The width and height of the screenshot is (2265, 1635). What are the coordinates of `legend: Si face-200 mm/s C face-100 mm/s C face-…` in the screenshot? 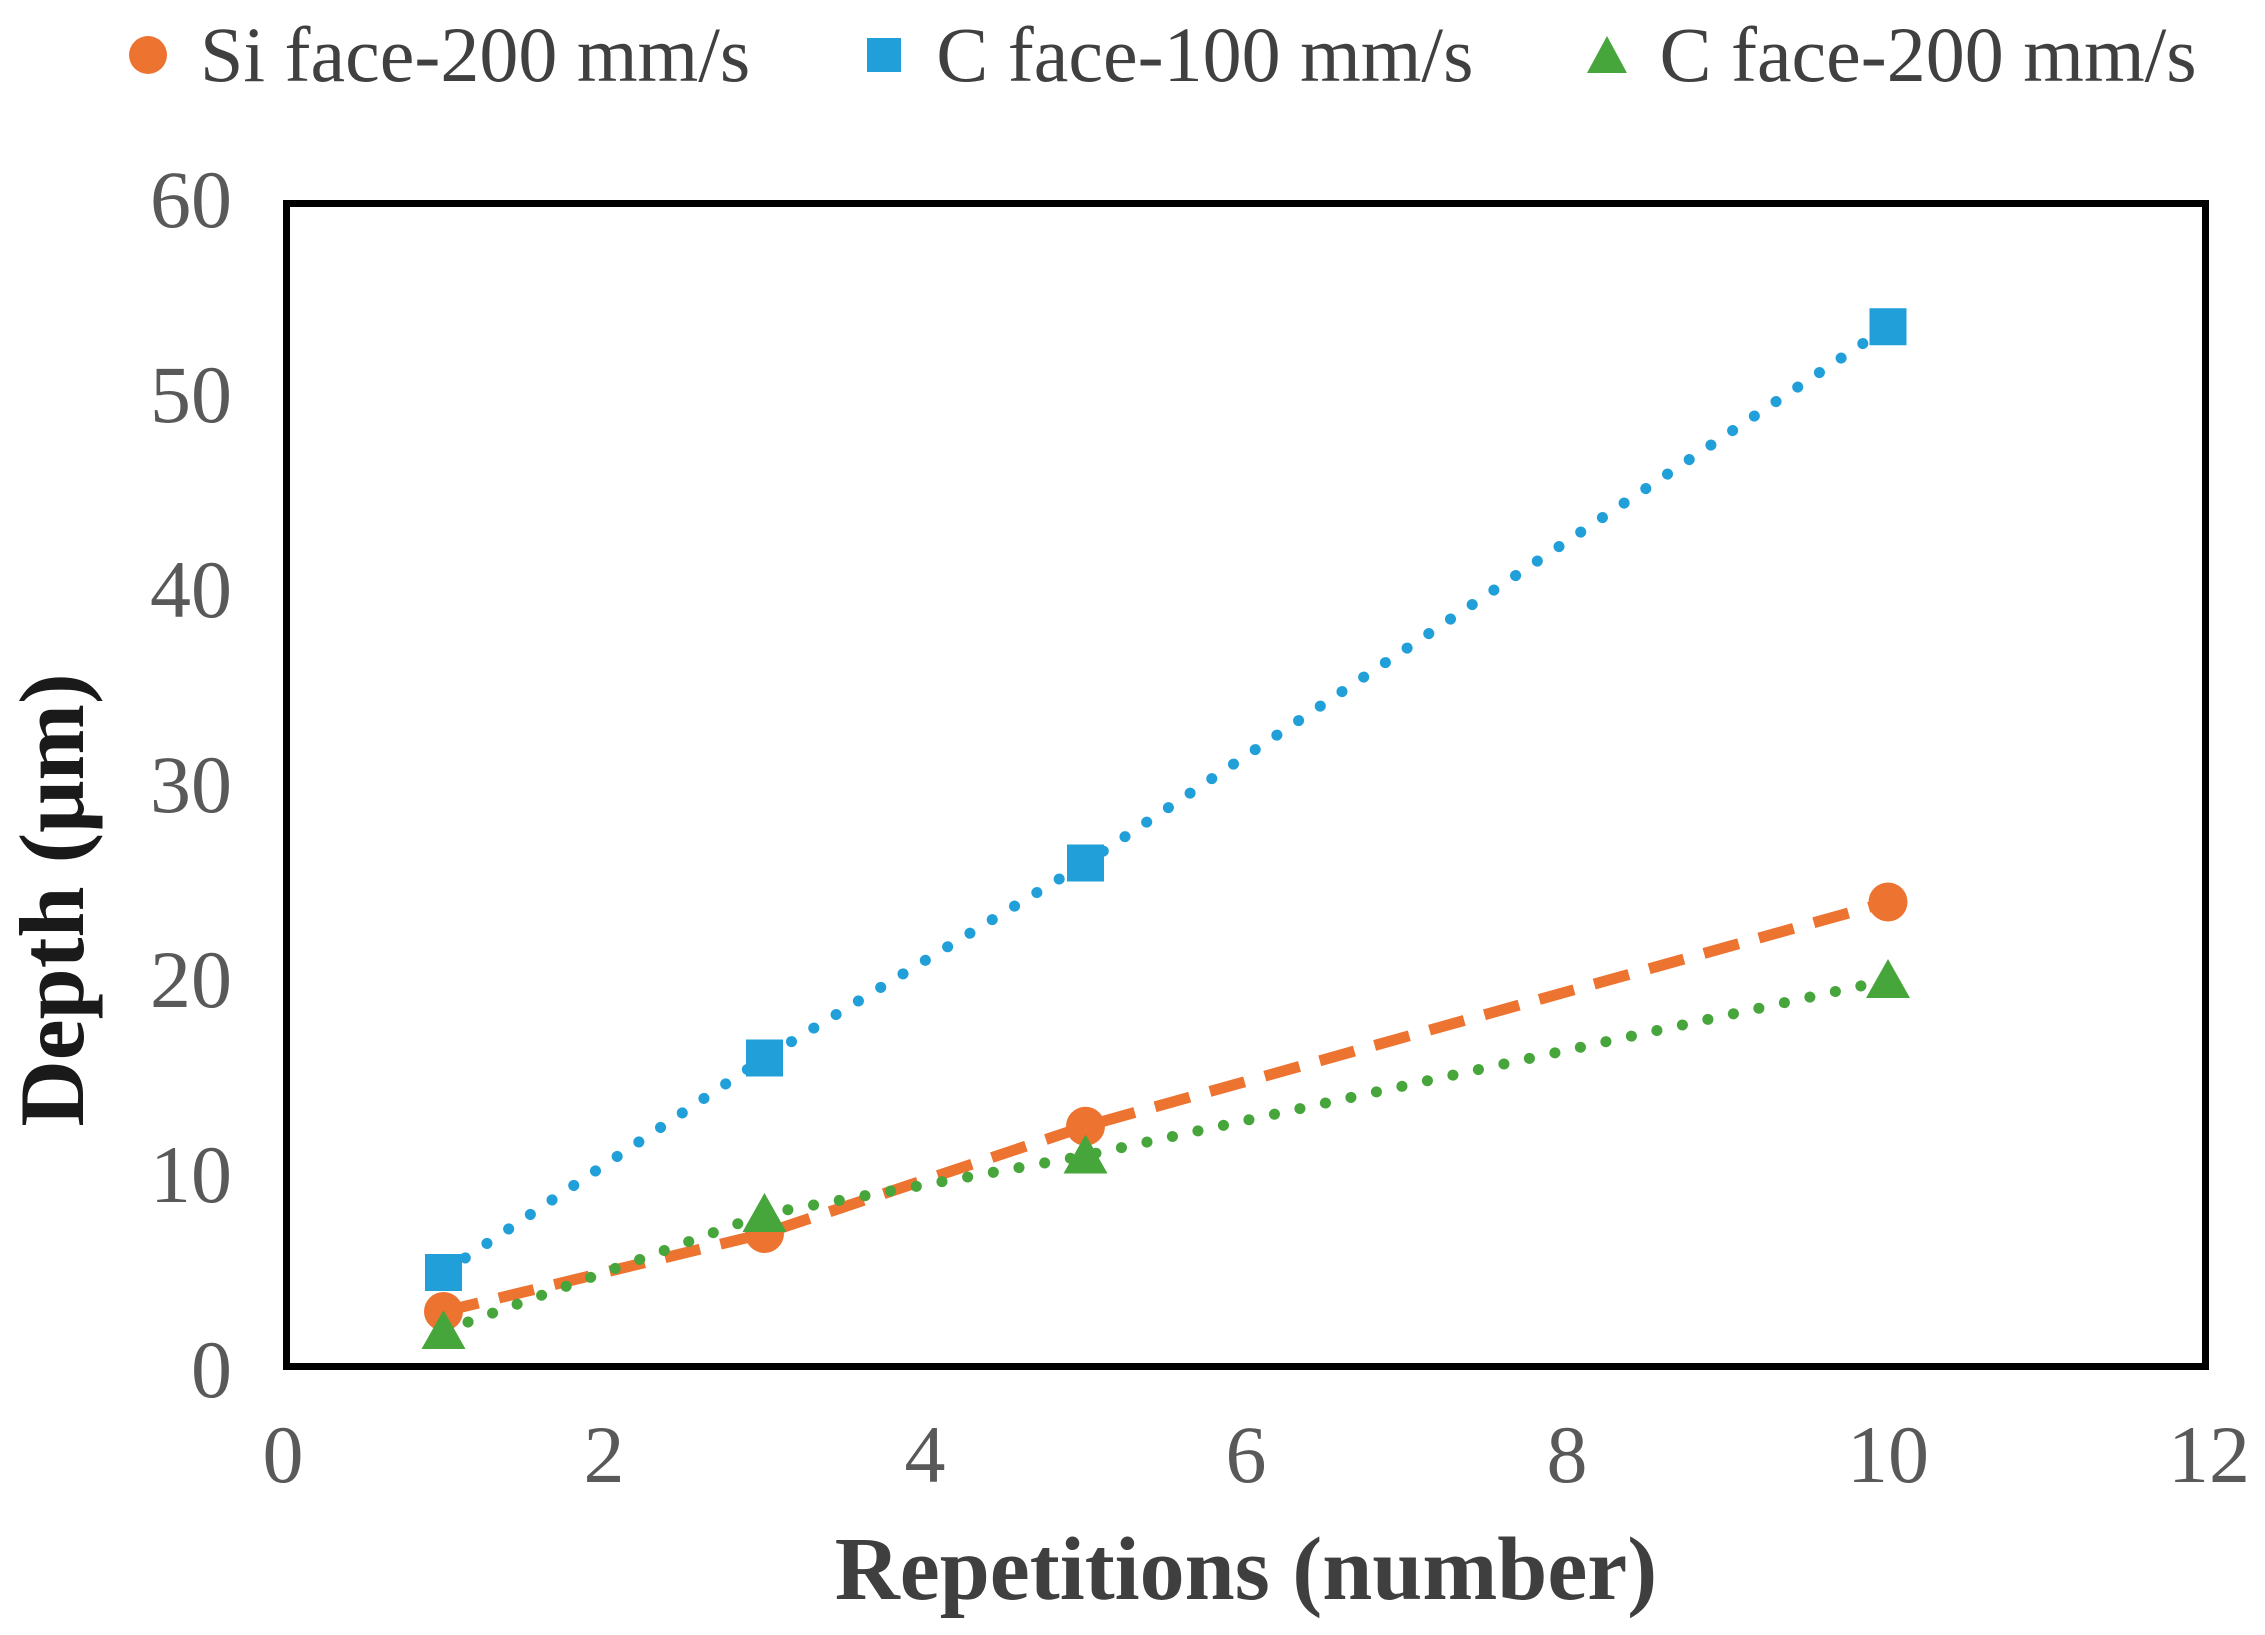 It's located at (1161, 55).